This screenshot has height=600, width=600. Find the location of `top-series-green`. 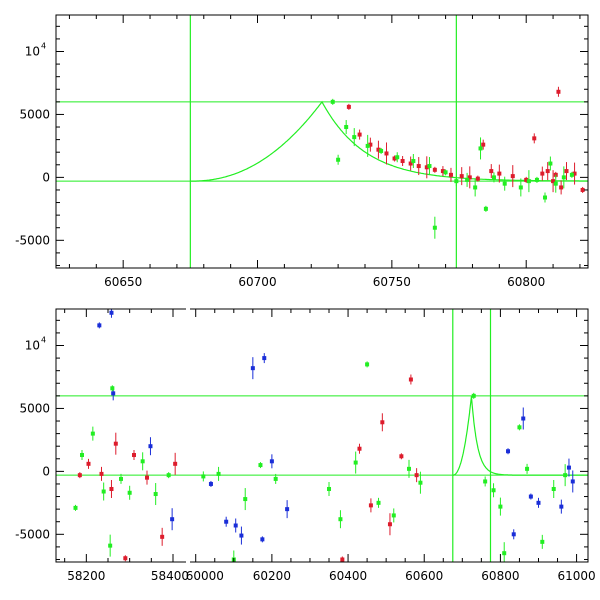

top-series-green is located at coordinates (452, 168).